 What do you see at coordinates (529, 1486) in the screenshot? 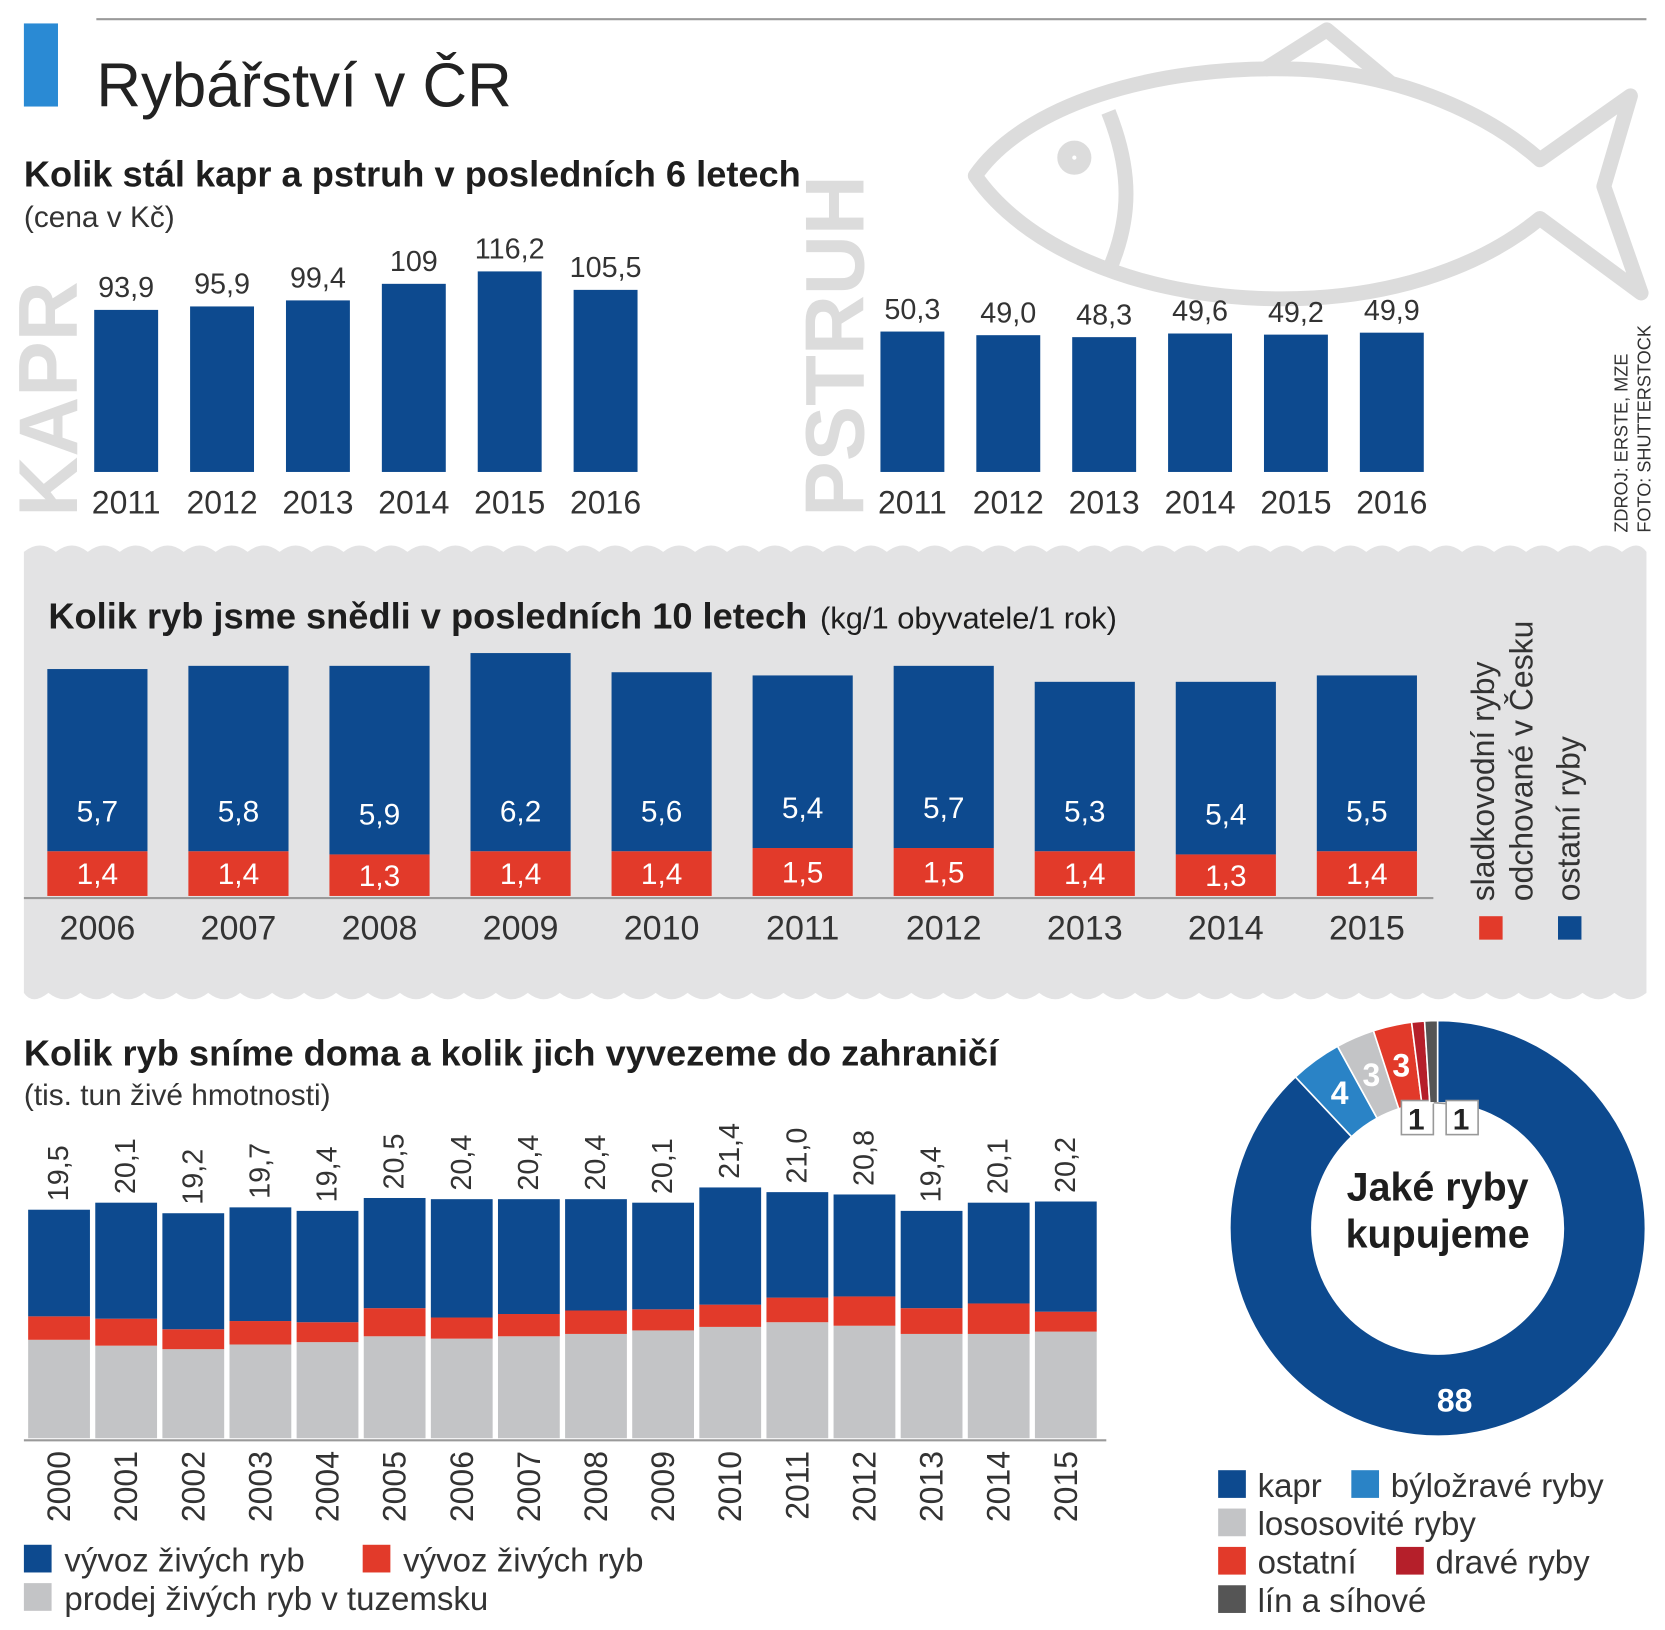
I see `x-tick-label: 2007` at bounding box center [529, 1486].